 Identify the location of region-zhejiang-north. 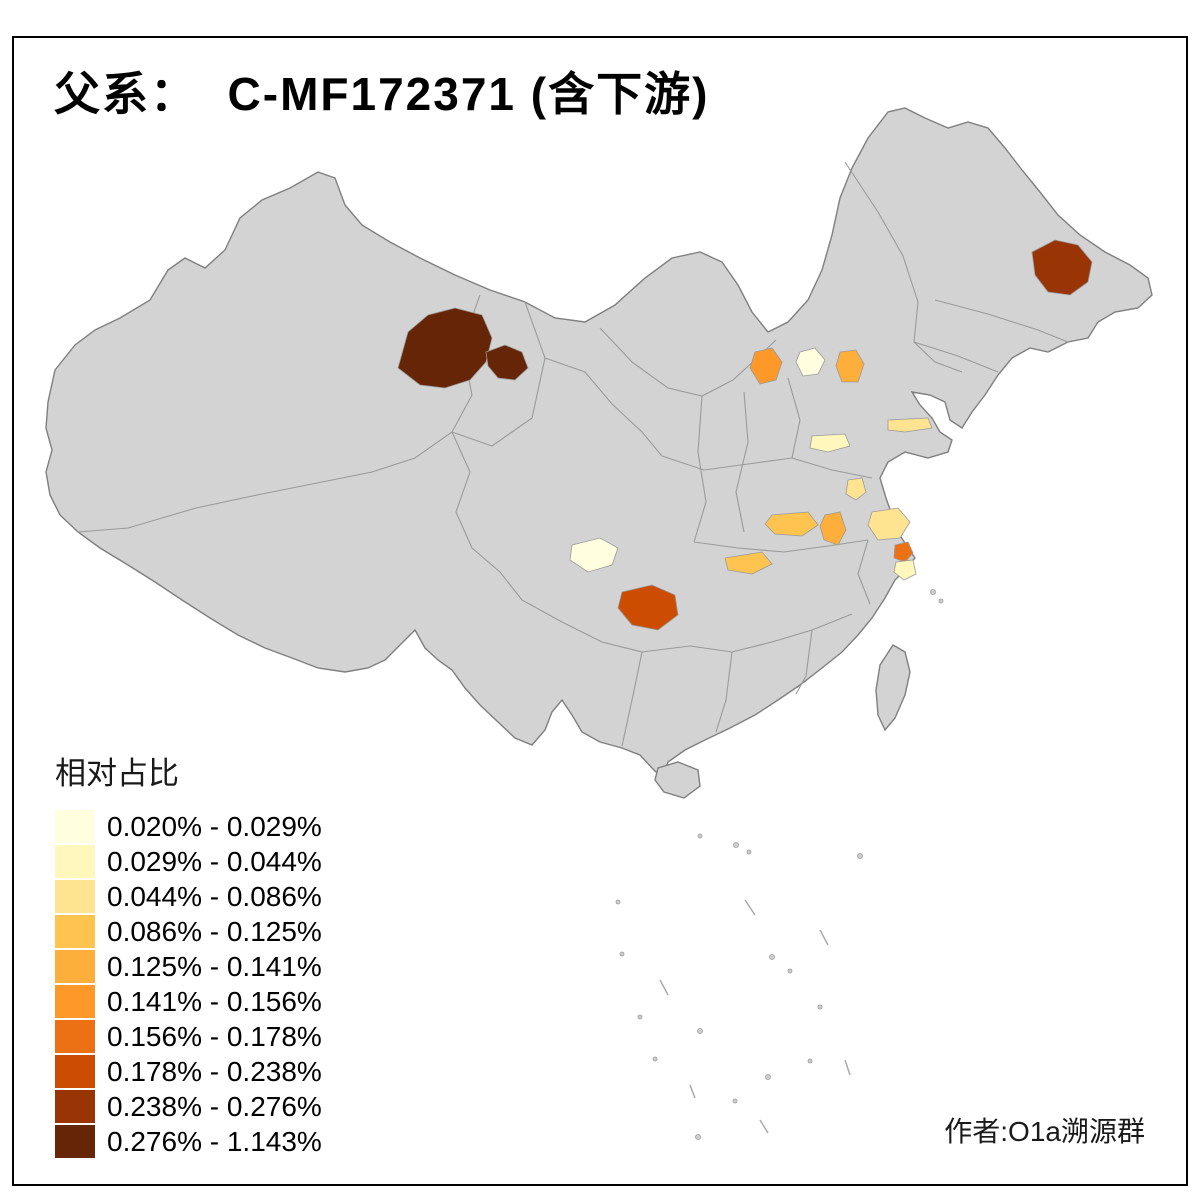
(905, 570).